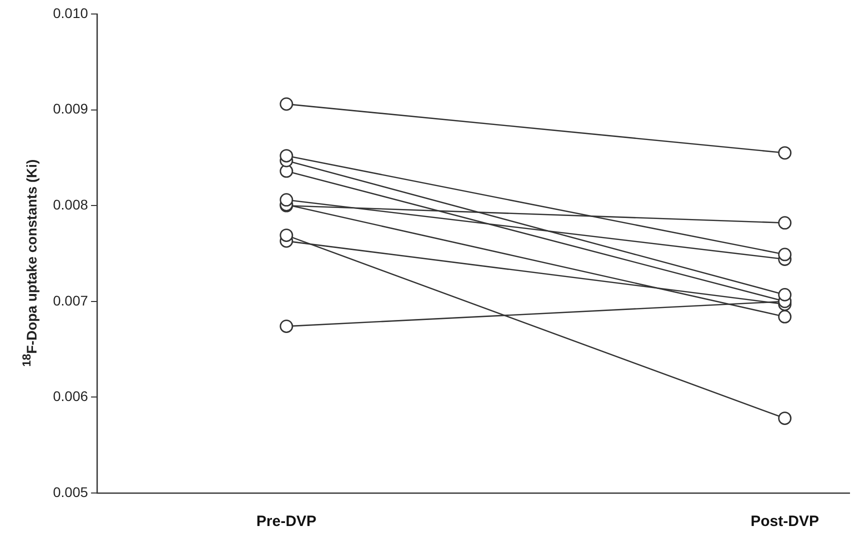  What do you see at coordinates (784, 521) in the screenshot?
I see `x-tick-label: Post-DVP` at bounding box center [784, 521].